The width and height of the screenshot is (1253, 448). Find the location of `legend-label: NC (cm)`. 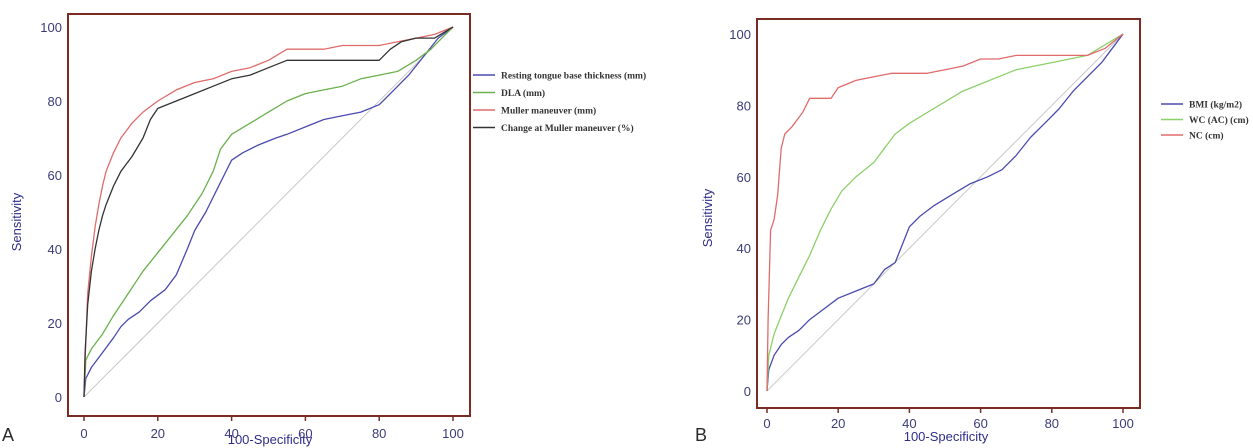

legend-label: NC (cm) is located at coordinates (1206, 136).